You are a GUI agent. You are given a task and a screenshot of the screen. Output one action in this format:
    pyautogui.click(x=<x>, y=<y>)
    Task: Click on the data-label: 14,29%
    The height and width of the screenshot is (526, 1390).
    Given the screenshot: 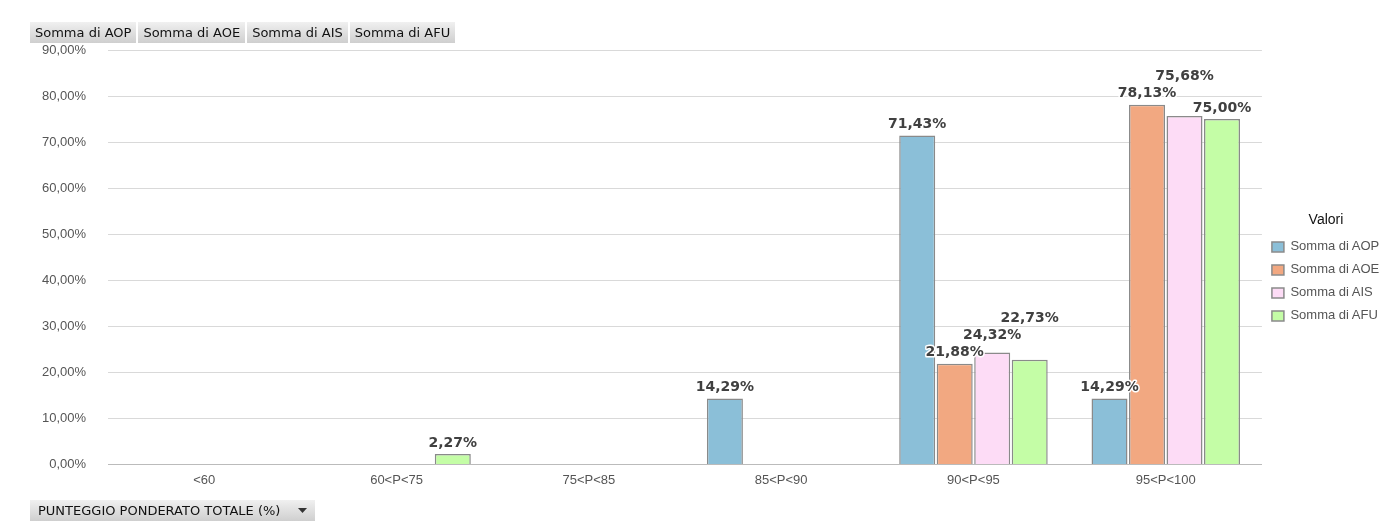 What is the action you would take?
    pyautogui.click(x=725, y=386)
    